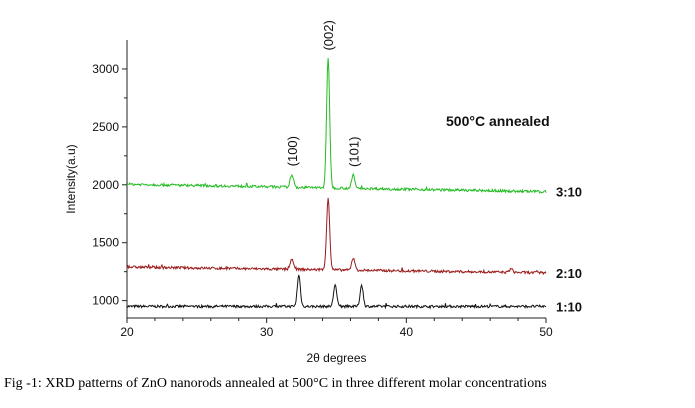 This screenshot has width=695, height=408. Describe the element at coordinates (328, 35) in the screenshot. I see `peak-label: (002)` at that location.